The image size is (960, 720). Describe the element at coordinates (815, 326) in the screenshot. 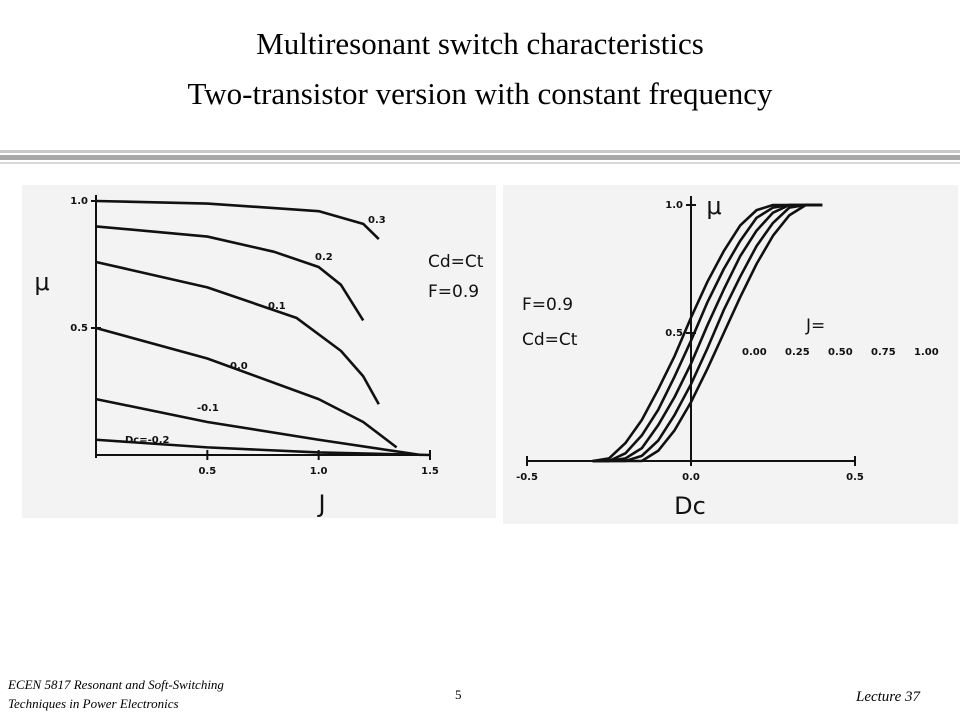

I see `legend-title: J=` at that location.